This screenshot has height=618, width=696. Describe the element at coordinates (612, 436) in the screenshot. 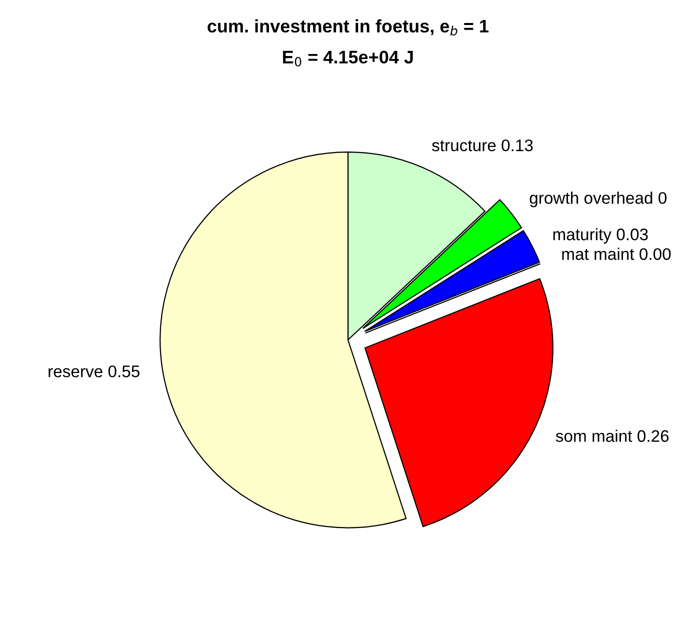

I see `slice-label: som maint 0.26` at that location.